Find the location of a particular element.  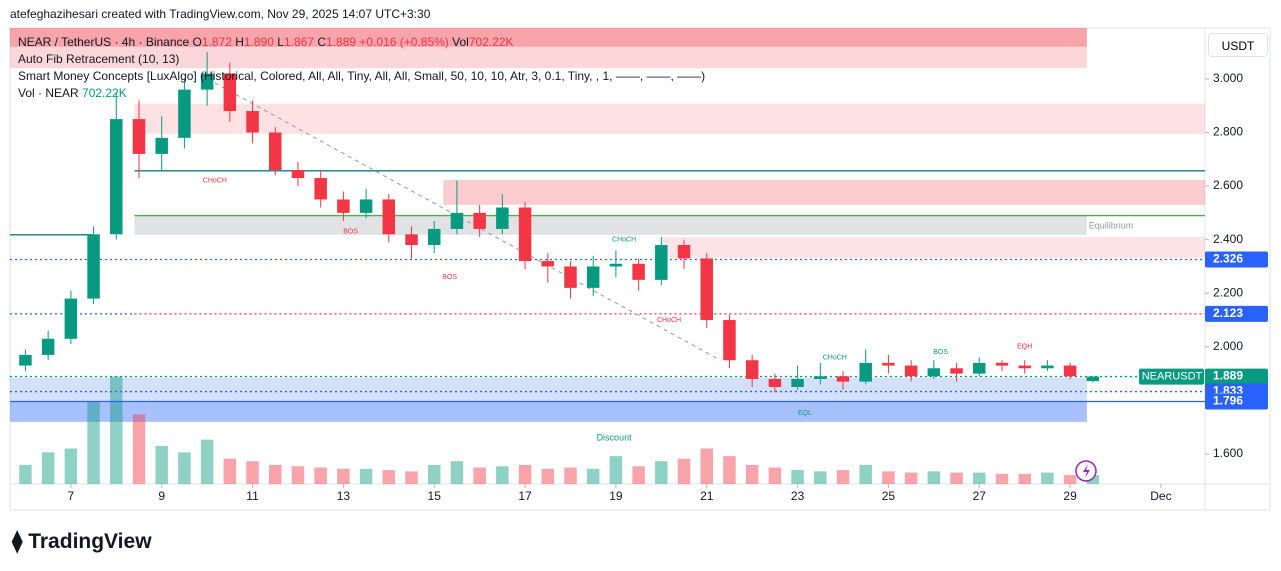

ohlc-value: 1.890 is located at coordinates (258, 42).